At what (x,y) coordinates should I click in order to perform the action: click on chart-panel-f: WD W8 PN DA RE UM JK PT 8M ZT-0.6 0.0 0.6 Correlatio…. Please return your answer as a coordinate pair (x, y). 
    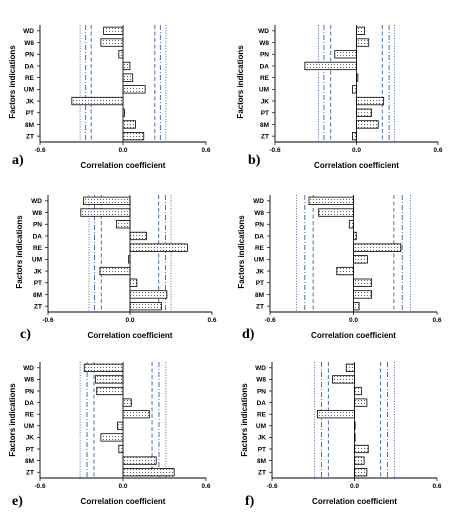
    Looking at the image, I should click on (341, 435).